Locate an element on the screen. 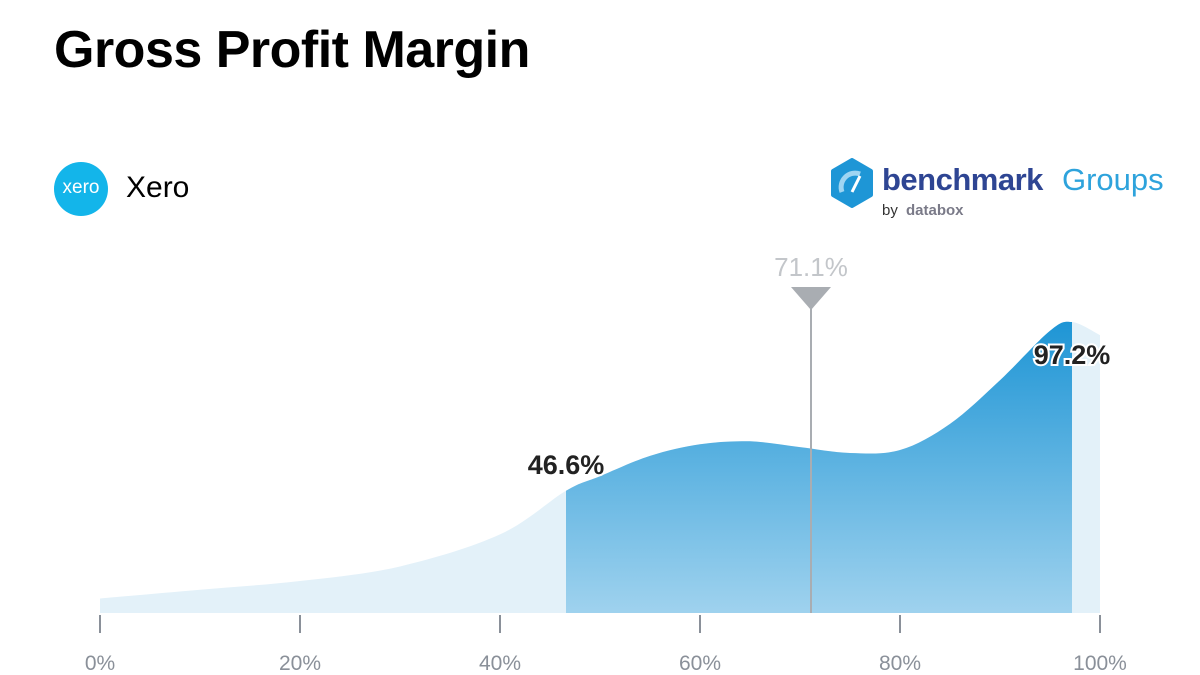 The image size is (1200, 675). xero-logo-text: xero is located at coordinates (81, 187).